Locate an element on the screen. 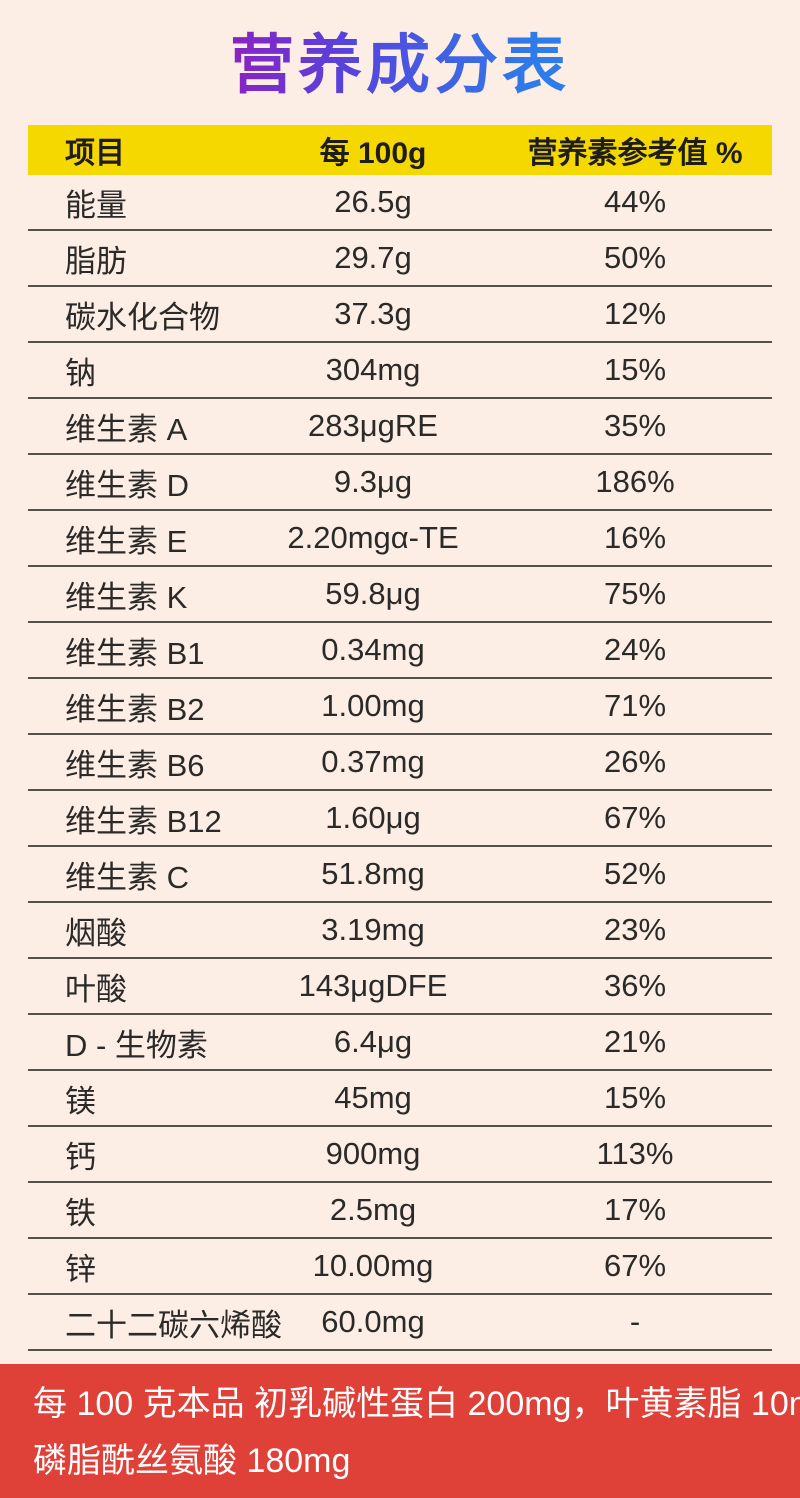 Image resolution: width=800 pixels, height=1498 pixels. table-row: 铁 2.5mg 17% is located at coordinates (400, 1211).